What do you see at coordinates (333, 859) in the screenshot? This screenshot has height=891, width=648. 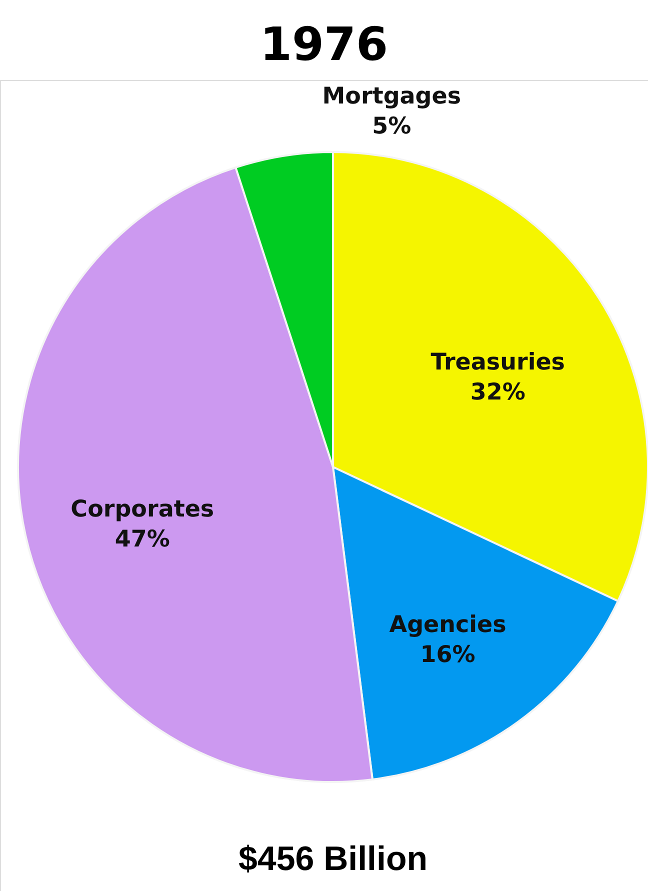 I see `text: $456 Billion` at bounding box center [333, 859].